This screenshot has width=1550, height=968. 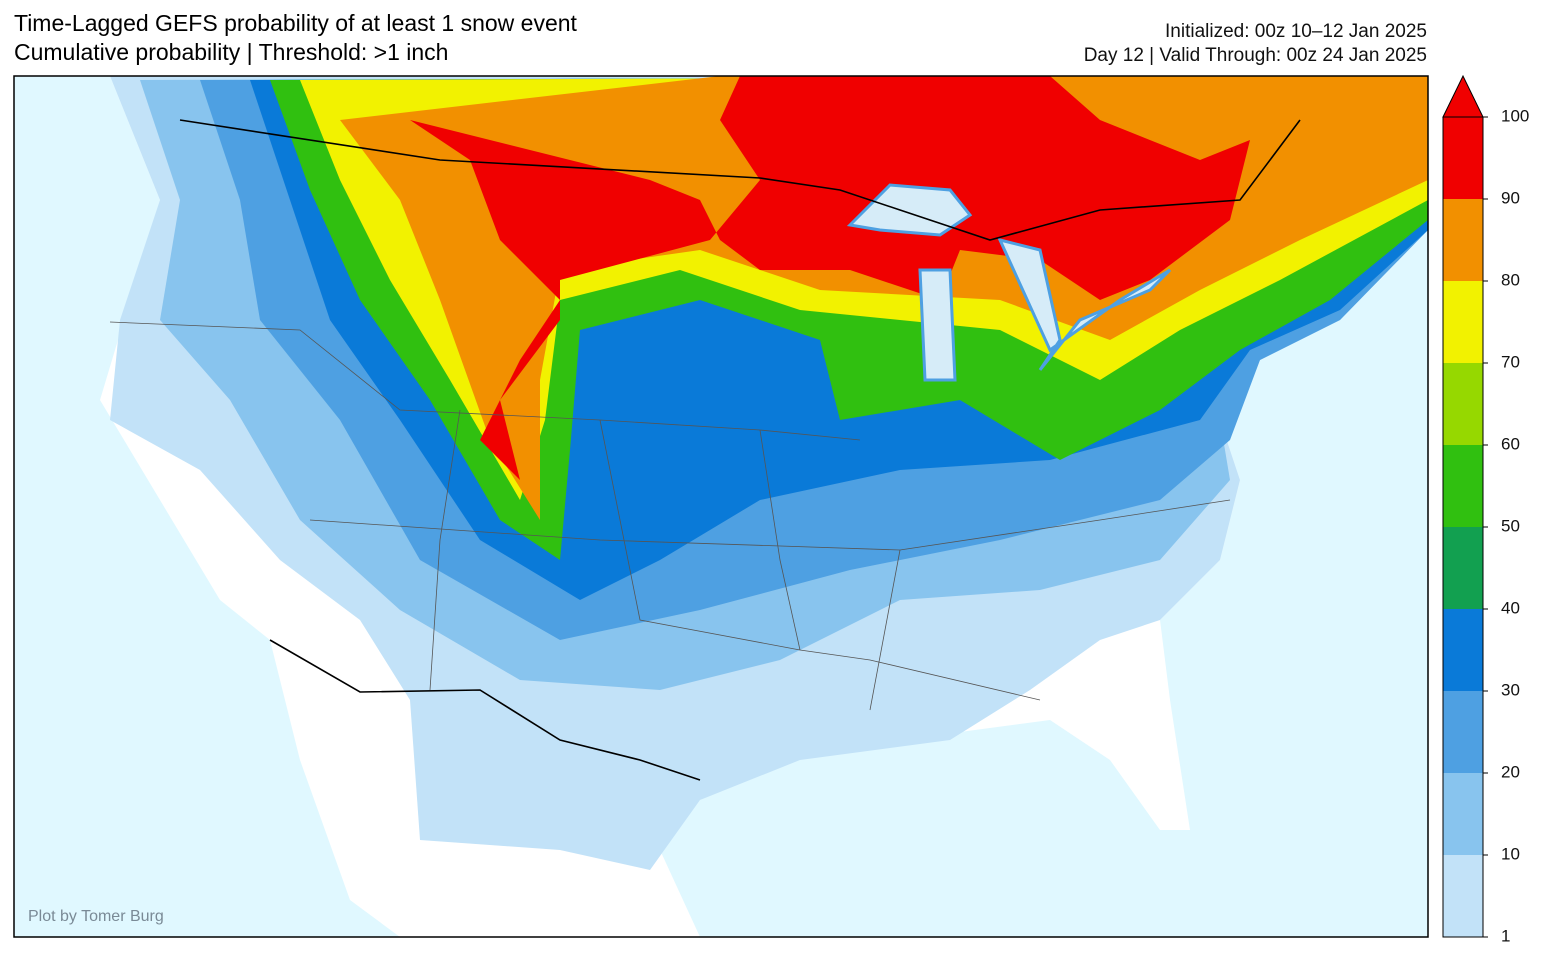 What do you see at coordinates (1009, 282) in the screenshot?
I see `great-lakes` at bounding box center [1009, 282].